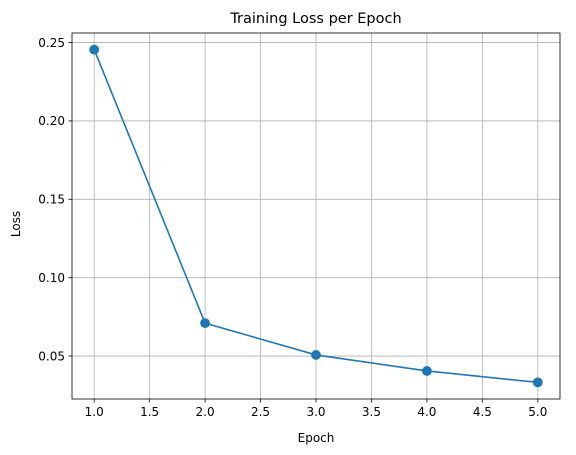 This screenshot has height=455, width=576. Describe the element at coordinates (51, 200) in the screenshot. I see `y-tick-label: 0.15` at that location.